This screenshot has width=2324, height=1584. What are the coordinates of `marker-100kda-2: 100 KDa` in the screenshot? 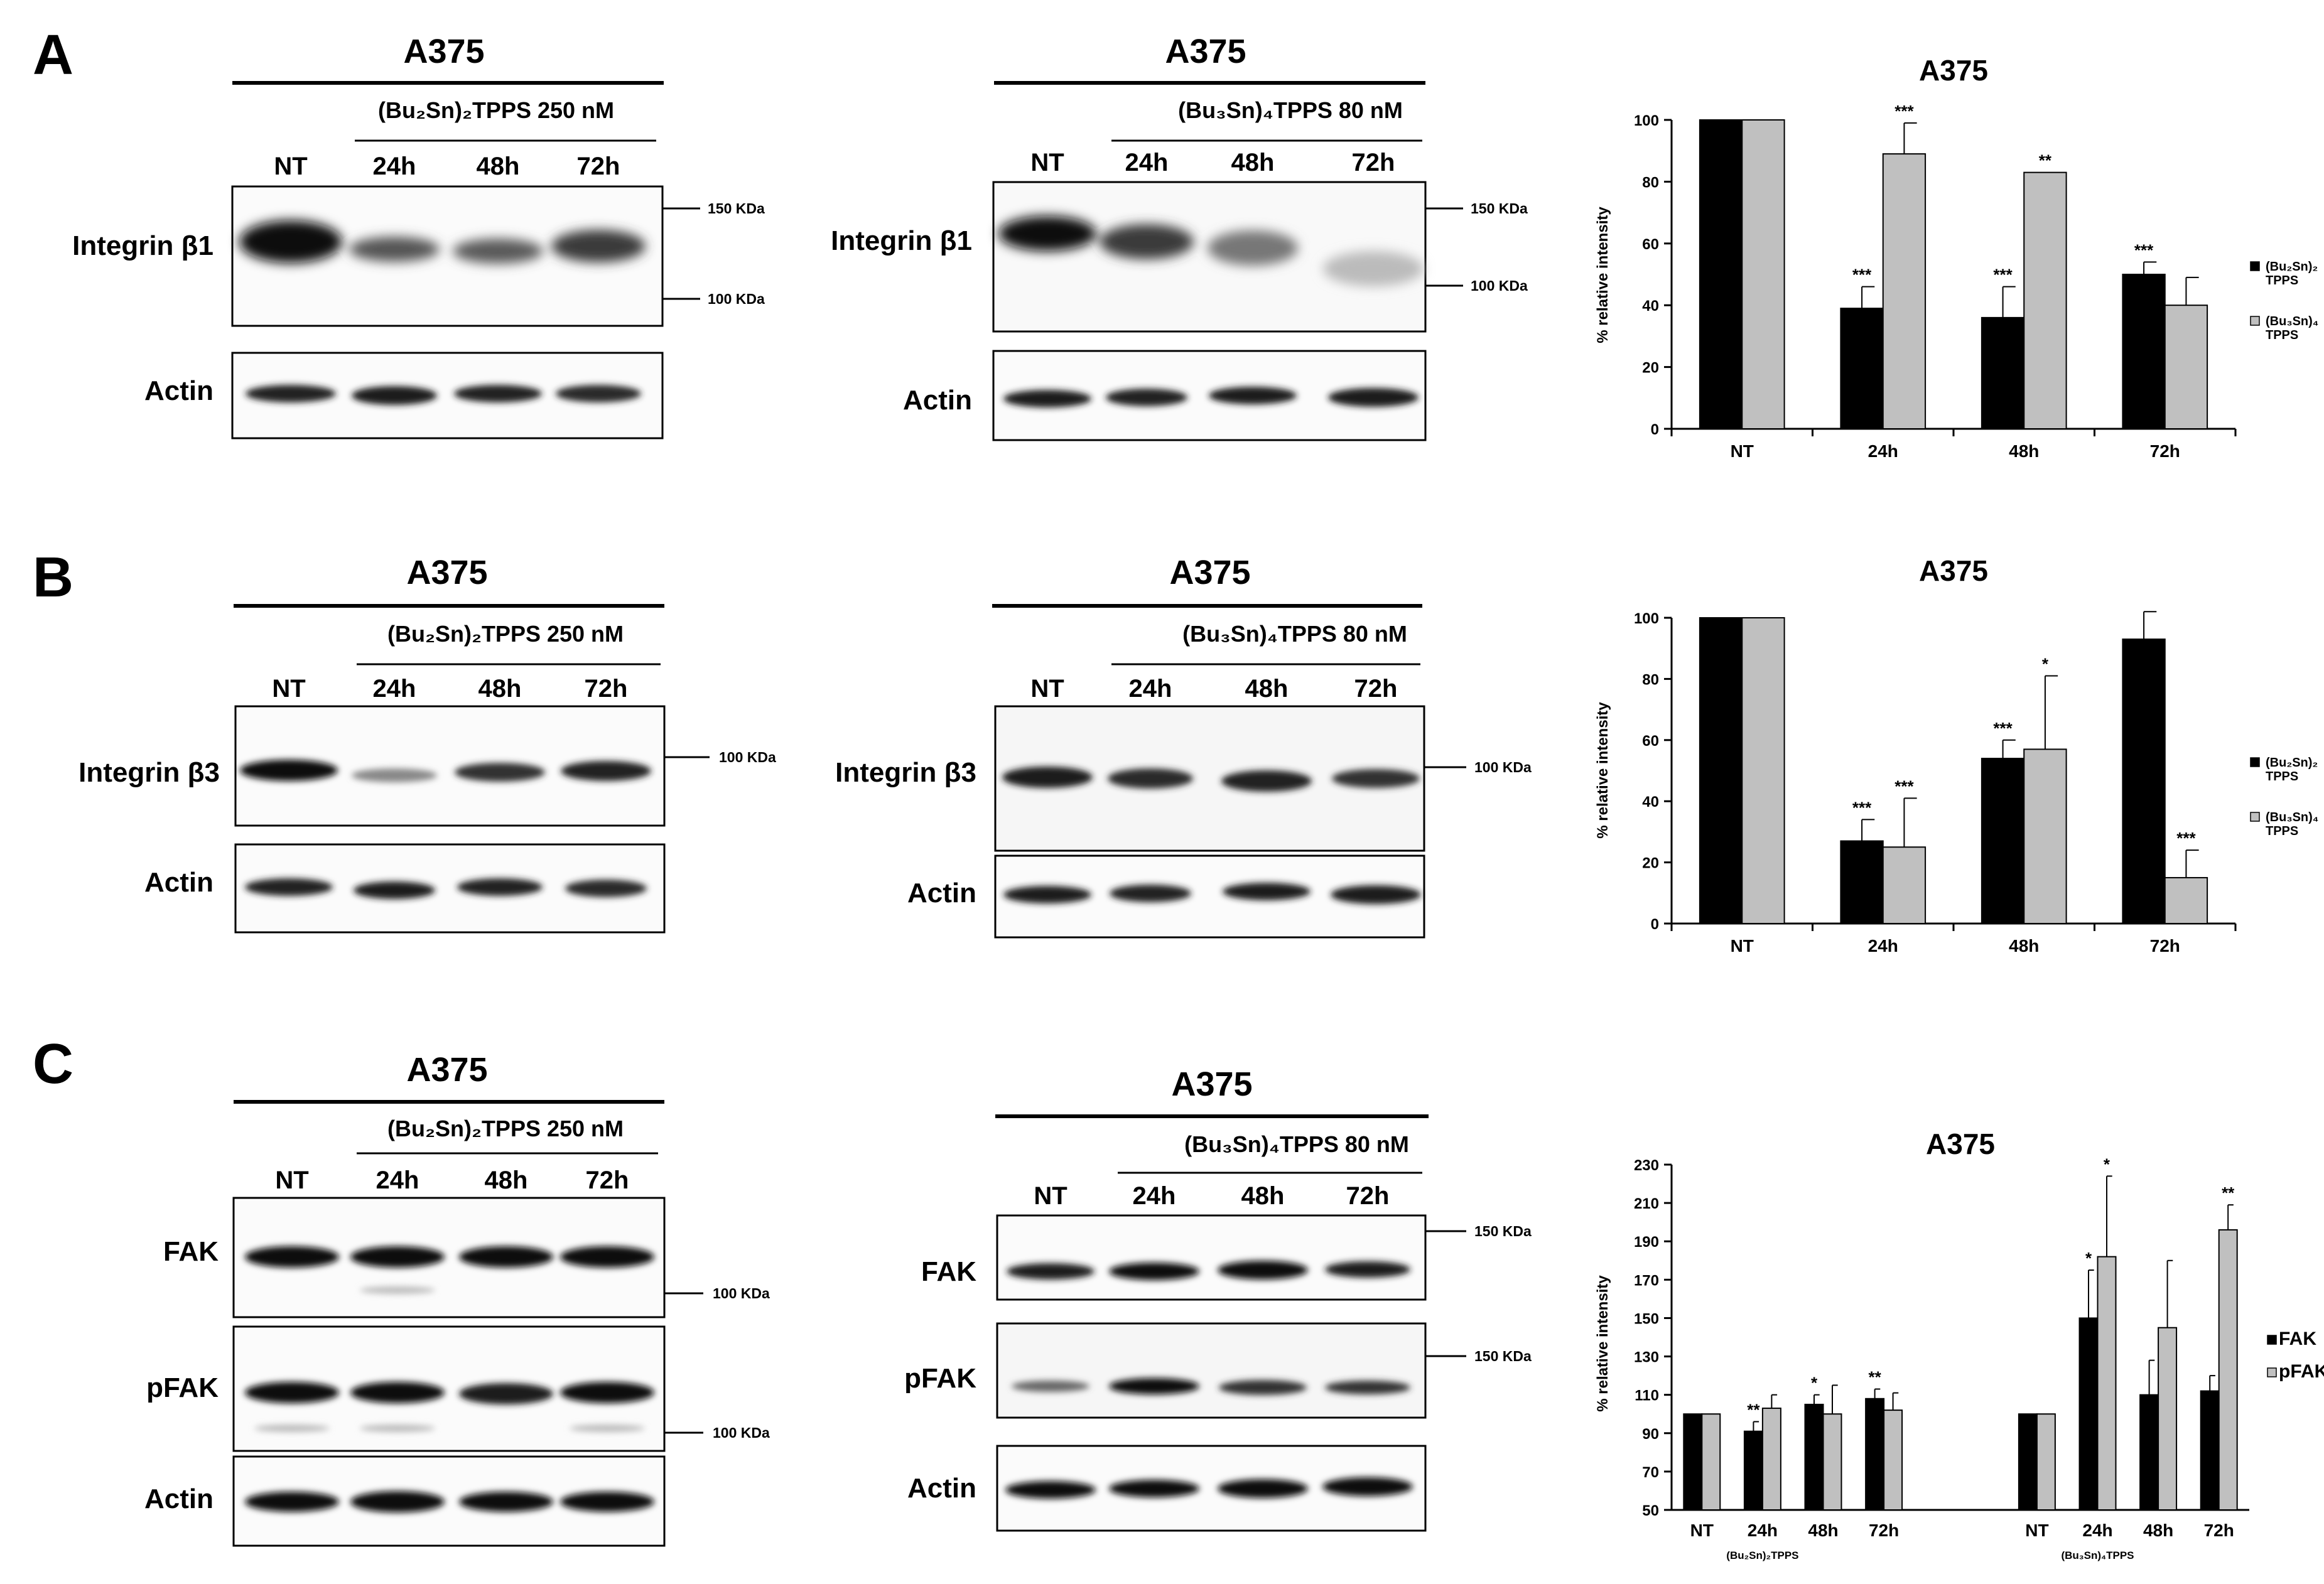 It's located at (741, 1433).